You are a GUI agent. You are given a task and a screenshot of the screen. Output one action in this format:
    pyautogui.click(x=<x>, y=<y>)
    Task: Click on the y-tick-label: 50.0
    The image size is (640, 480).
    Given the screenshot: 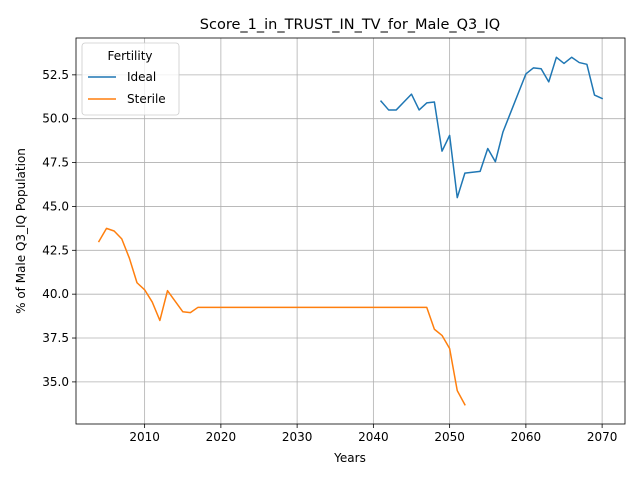 What is the action you would take?
    pyautogui.click(x=55, y=119)
    